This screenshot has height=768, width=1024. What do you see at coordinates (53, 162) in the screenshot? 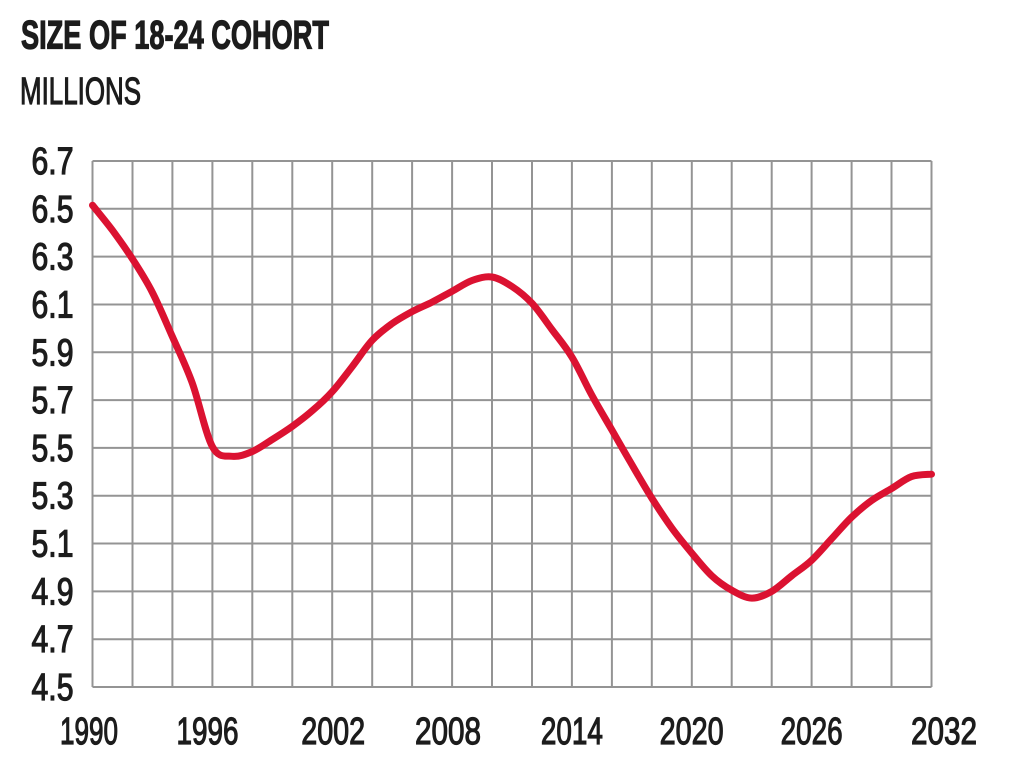
I see `svg-text: 6.7` at bounding box center [53, 162].